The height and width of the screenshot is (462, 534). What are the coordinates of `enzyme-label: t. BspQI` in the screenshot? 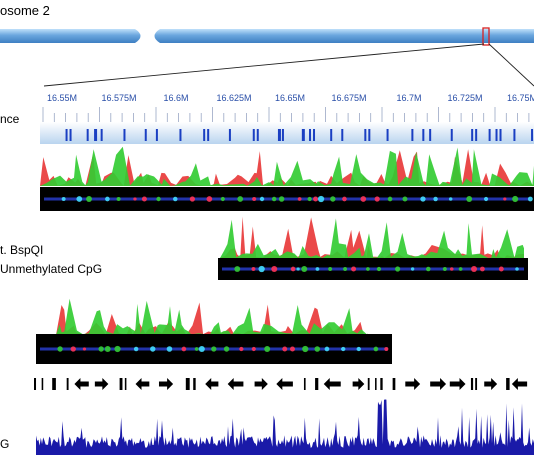 It's located at (22, 250).